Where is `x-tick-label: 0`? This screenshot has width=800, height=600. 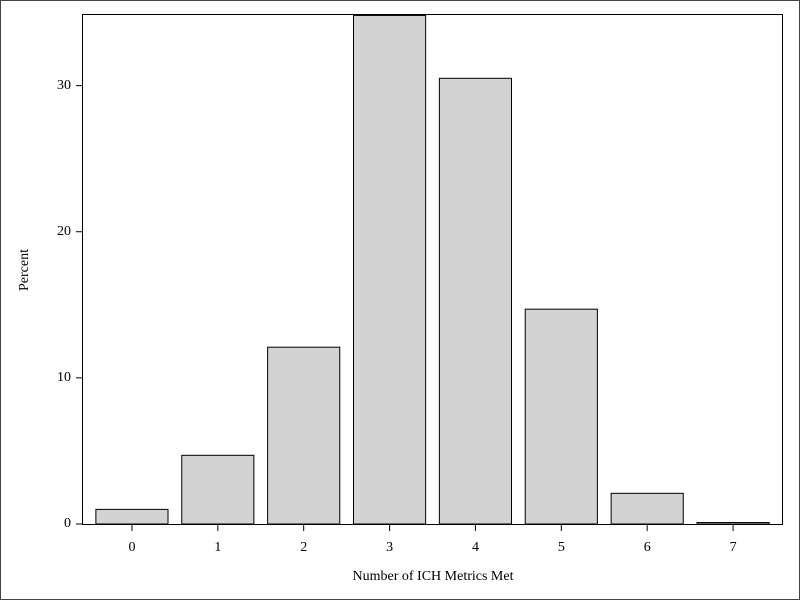 x-tick-label: 0 is located at coordinates (131, 547).